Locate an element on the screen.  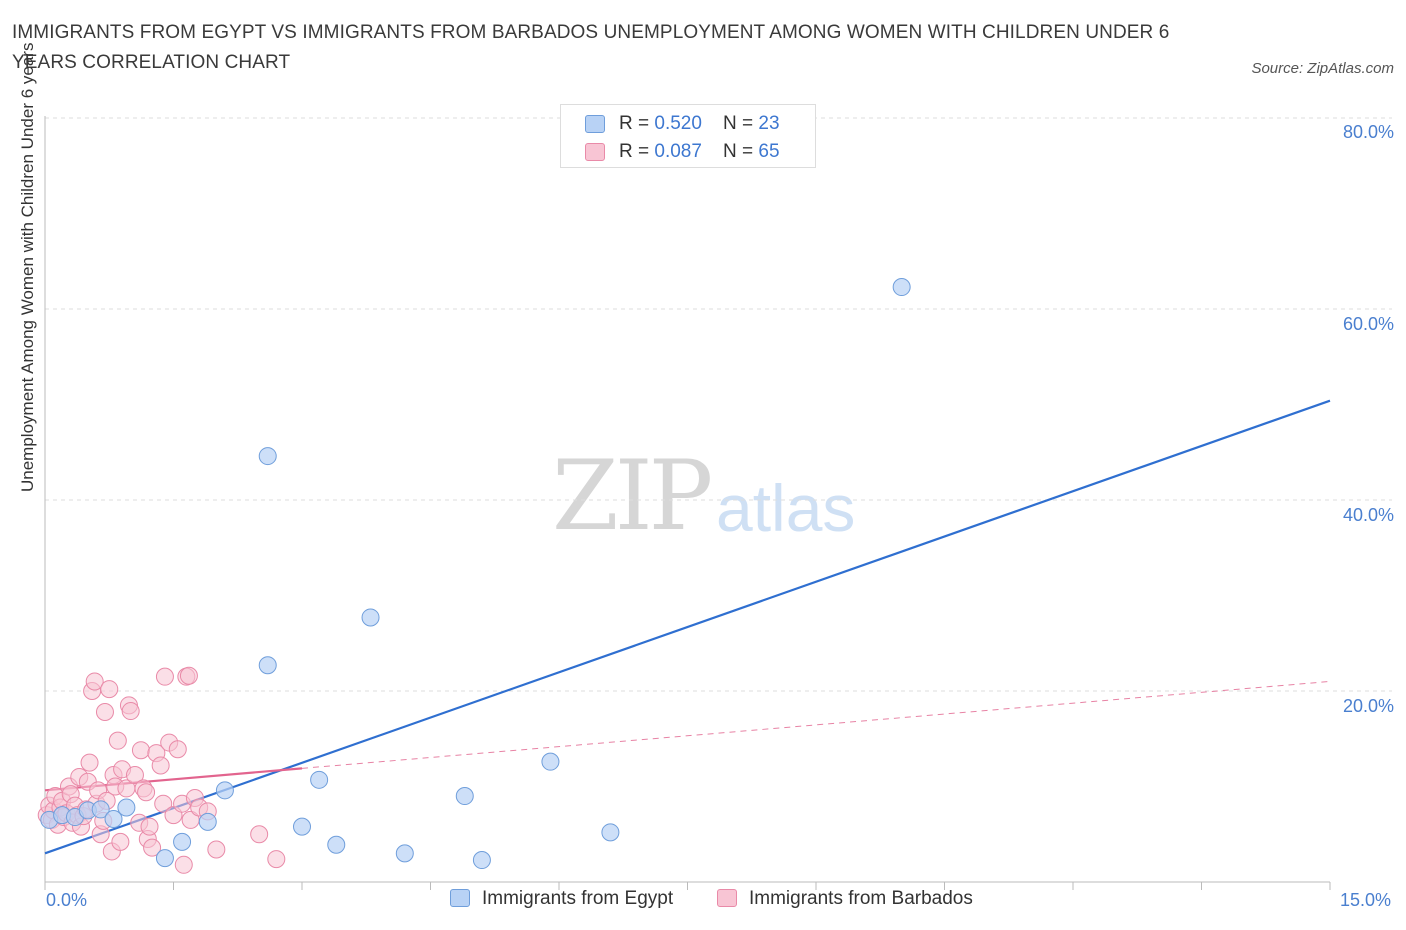
egypt-r-value: 0.520 is located at coordinates (678, 123).